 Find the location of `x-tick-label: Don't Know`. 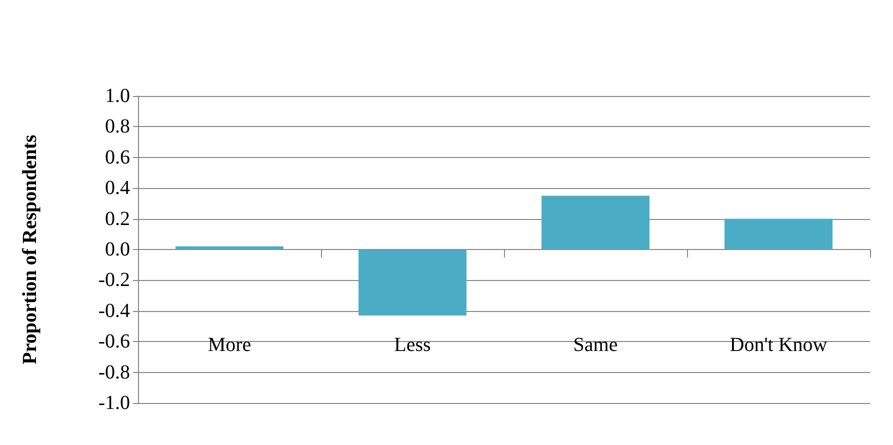

x-tick-label: Don't Know is located at coordinates (779, 345).